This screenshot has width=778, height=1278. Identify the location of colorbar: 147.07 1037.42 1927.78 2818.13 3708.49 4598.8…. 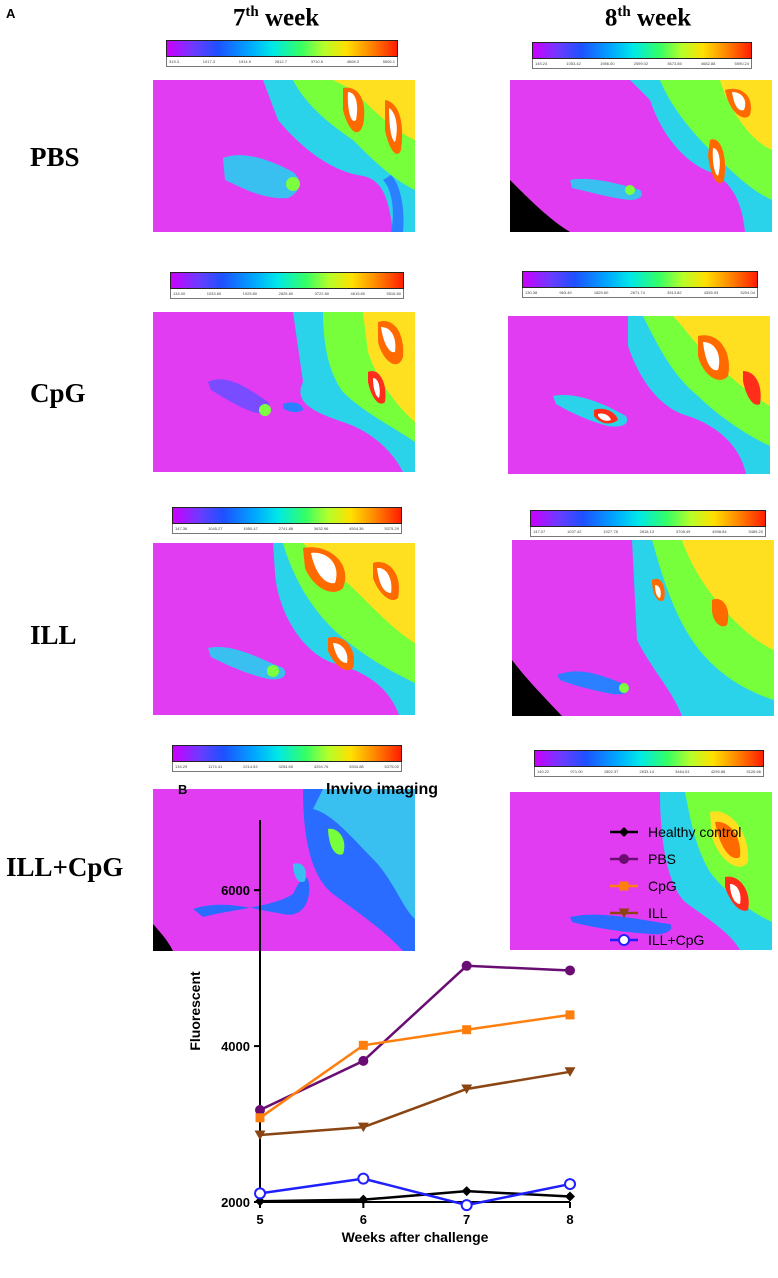
(648, 523).